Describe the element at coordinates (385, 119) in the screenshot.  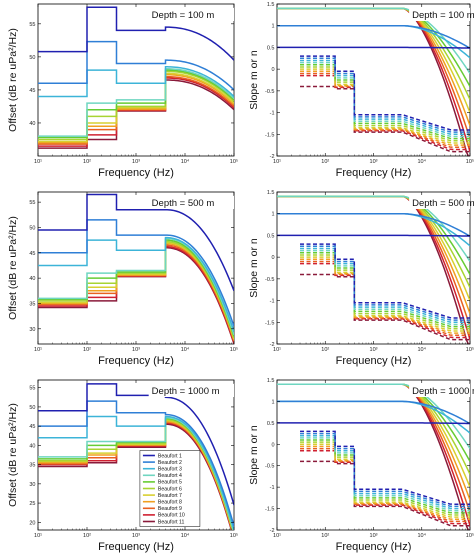
I see `series-line-beaufort-11-dashed` at that location.